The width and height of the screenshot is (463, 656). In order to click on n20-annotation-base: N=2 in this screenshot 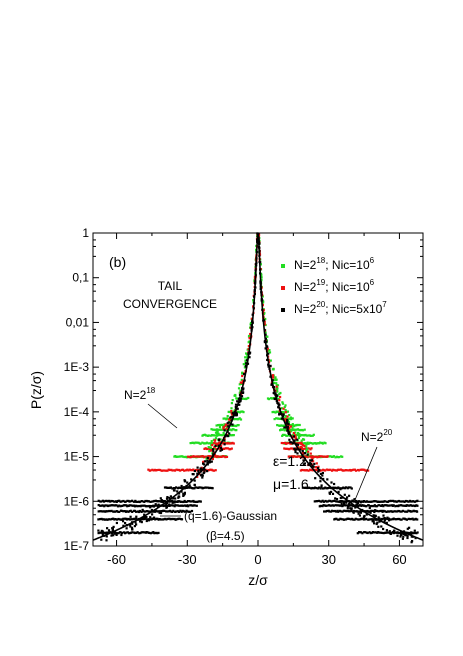, I will do `click(372, 437)`.